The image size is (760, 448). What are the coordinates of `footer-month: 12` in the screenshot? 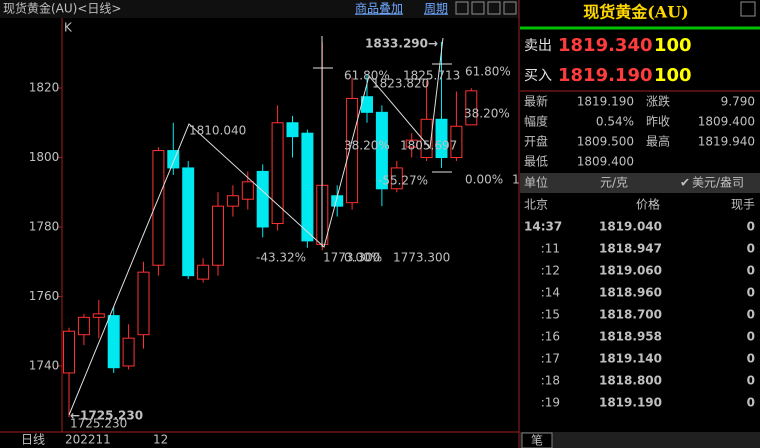 It's located at (160, 440).